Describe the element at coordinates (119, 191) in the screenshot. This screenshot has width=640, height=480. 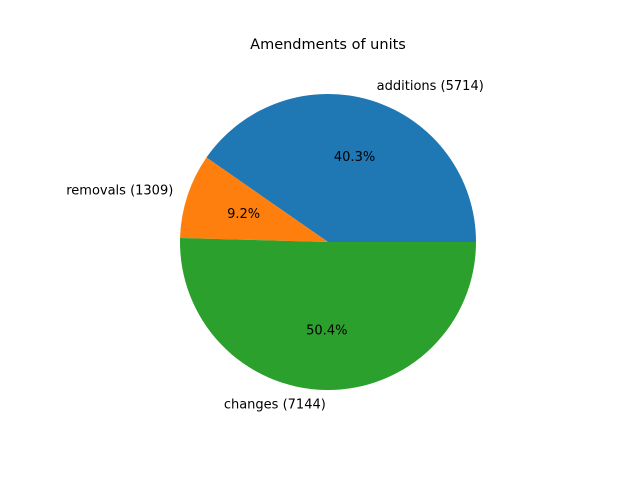
I see `pie-category-label-1: removals (1309)` at that location.